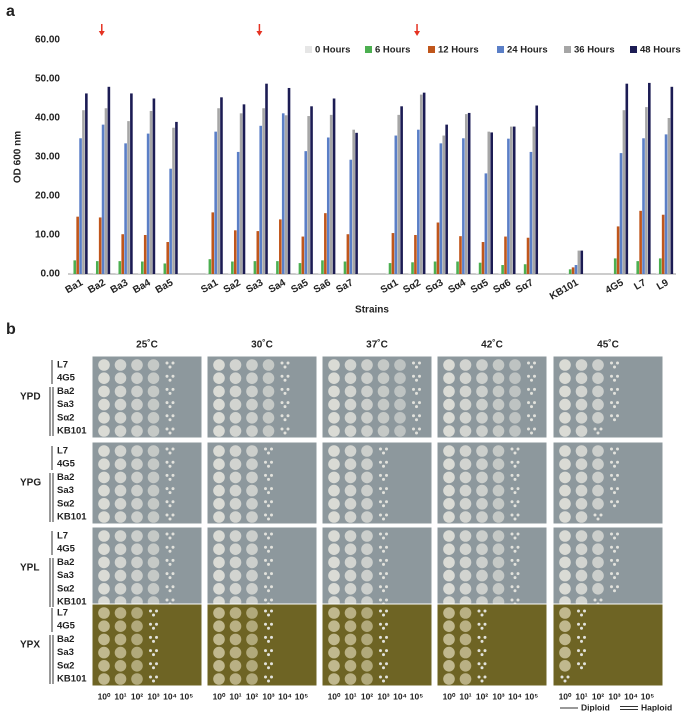  Describe the element at coordinates (564, 289) in the screenshot. I see `x-tick-label: KB101` at that location.